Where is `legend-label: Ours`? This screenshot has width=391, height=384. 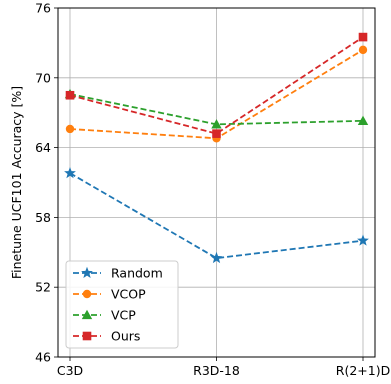 legend-label: Ours is located at coordinates (125, 336).